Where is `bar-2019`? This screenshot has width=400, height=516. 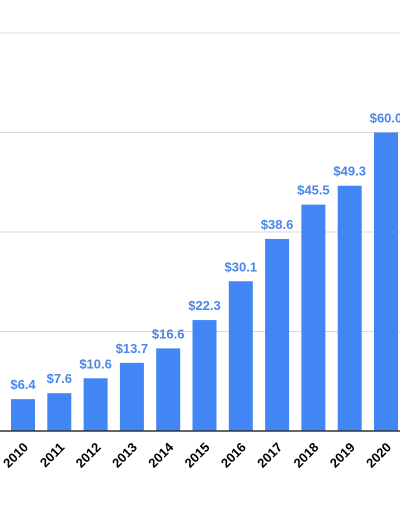 bar-2019 is located at coordinates (349, 308).